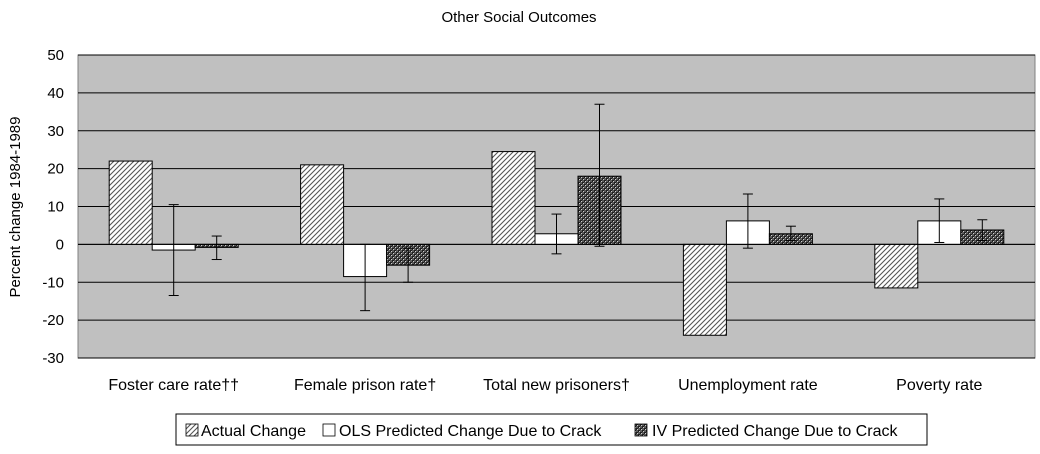 The width and height of the screenshot is (1040, 454). What do you see at coordinates (130, 202) in the screenshot?
I see `bar-actual-change-foster-care-rate` at bounding box center [130, 202].